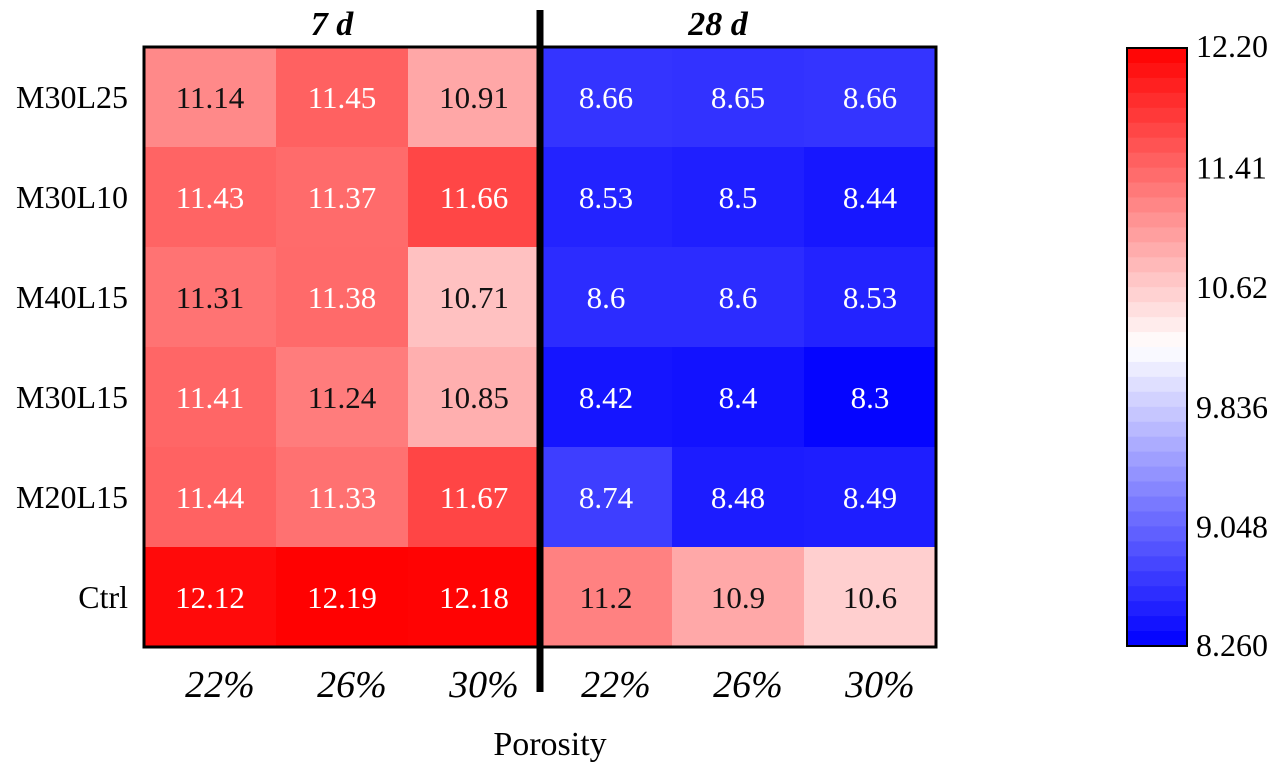  I want to click on cell-value-label: 8.48, so click(738, 497).